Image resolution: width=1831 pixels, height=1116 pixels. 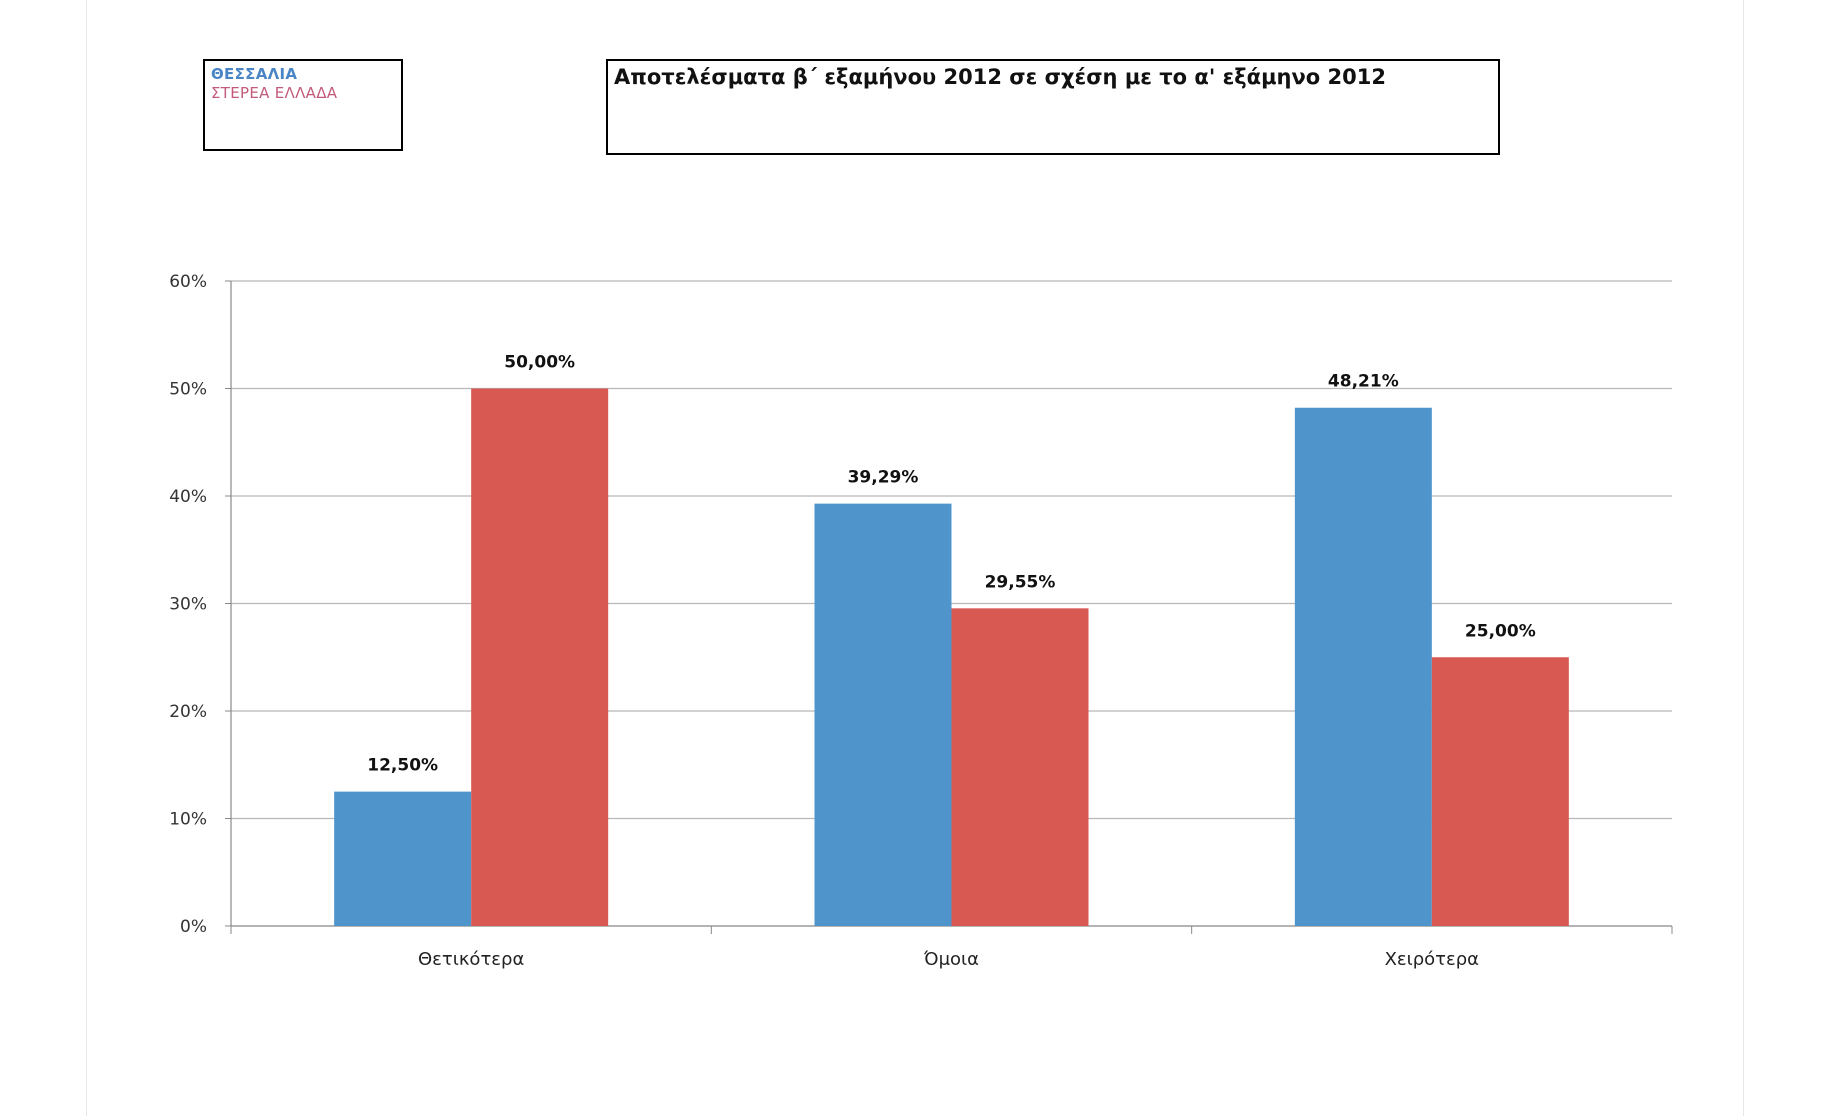 I want to click on category-label: Χειρότερα, so click(x=1432, y=959).